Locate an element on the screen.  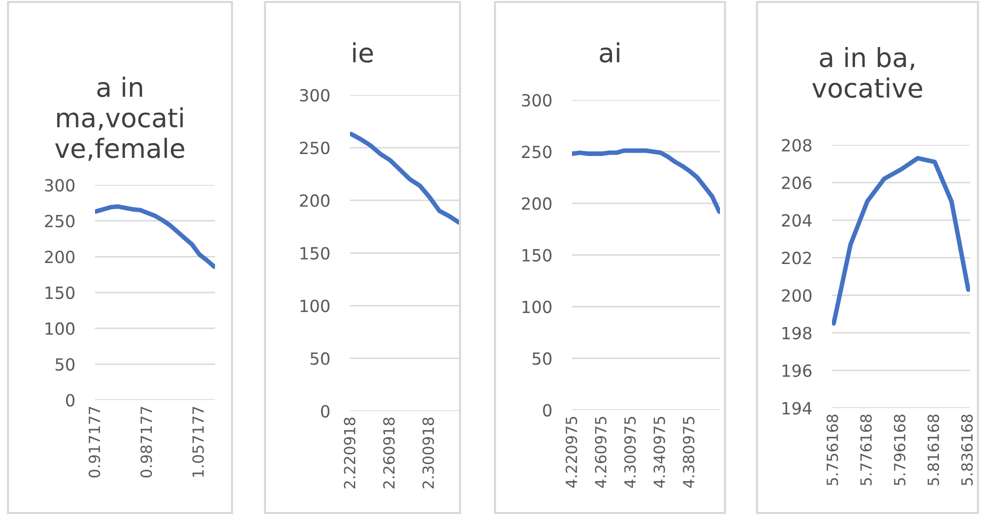
y-tick-label: 204 is located at coordinates (797, 220).